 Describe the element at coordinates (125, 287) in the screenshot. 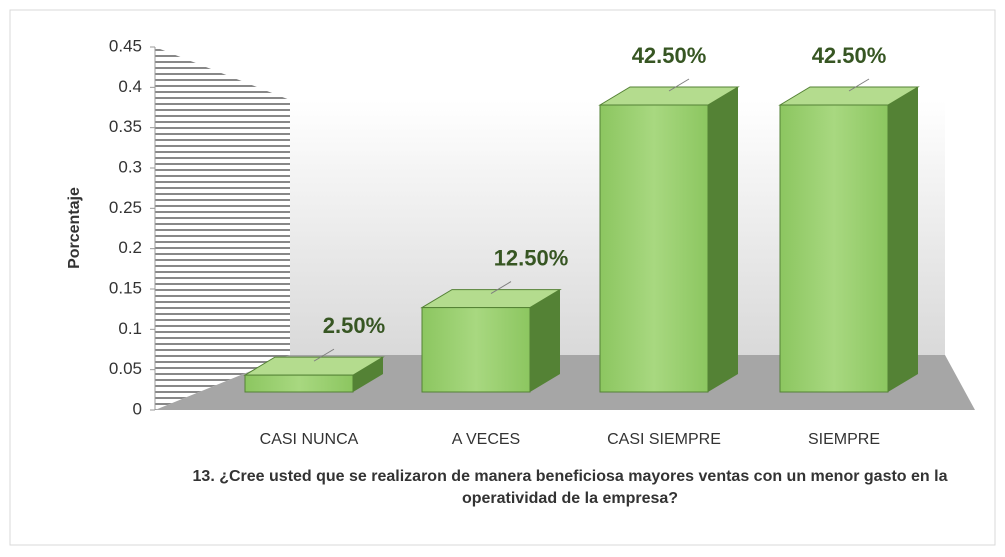

I see `y-tick-label: 0.15` at that location.